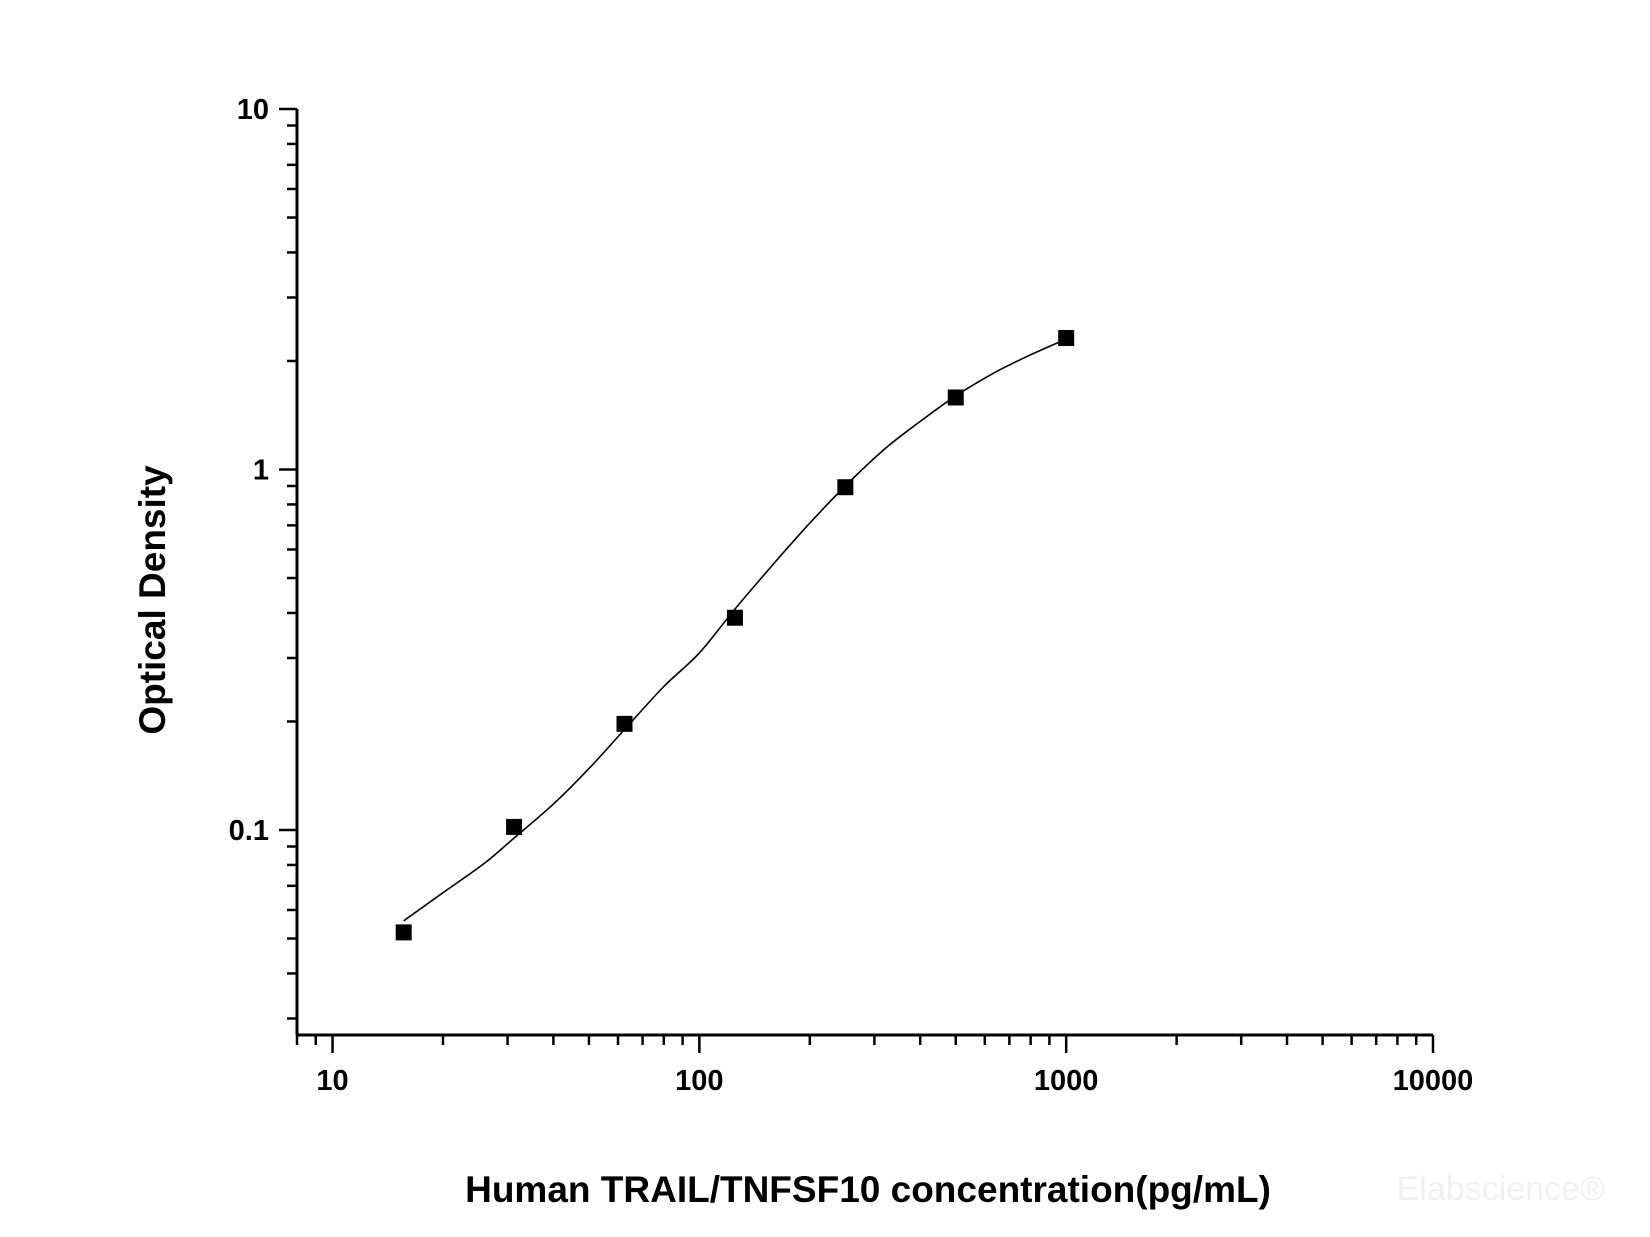 The height and width of the screenshot is (1237, 1650). Describe the element at coordinates (249, 831) in the screenshot. I see `y-tick-label: 0.1` at that location.